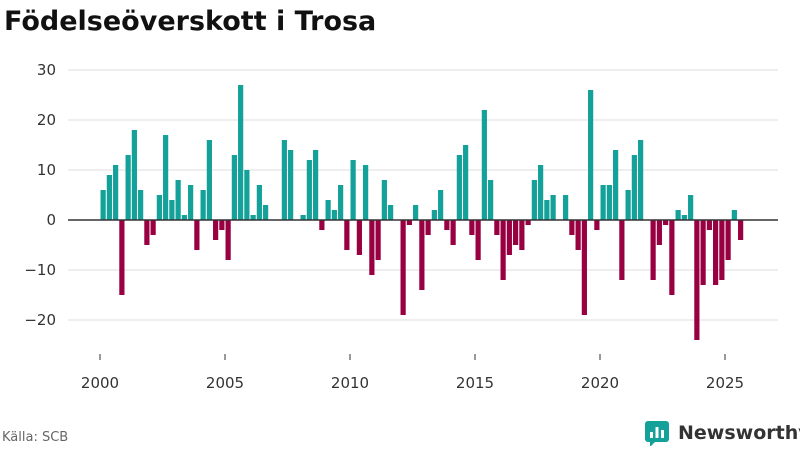  I want to click on x-tick-label: 2025, so click(725, 383).